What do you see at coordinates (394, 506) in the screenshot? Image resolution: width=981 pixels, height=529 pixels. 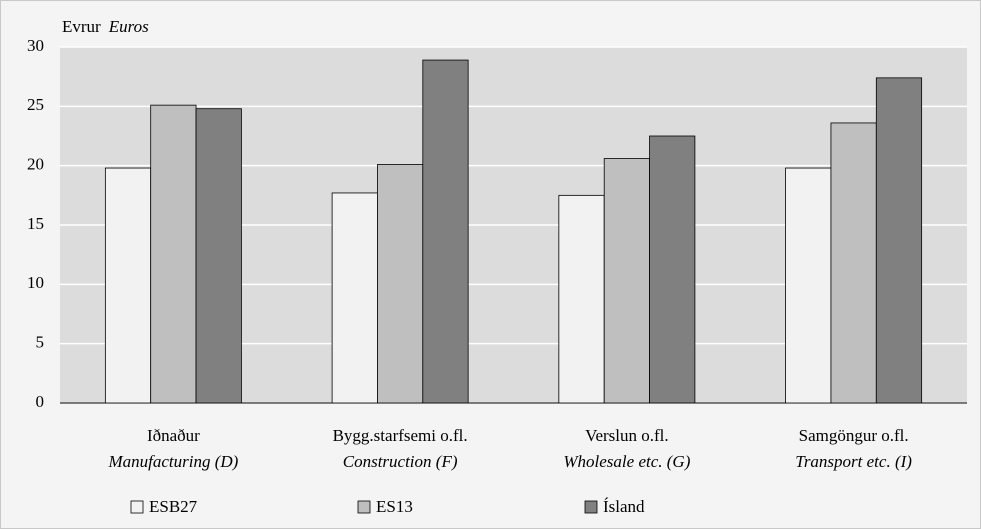 I see `legend-label: ES13` at bounding box center [394, 506].